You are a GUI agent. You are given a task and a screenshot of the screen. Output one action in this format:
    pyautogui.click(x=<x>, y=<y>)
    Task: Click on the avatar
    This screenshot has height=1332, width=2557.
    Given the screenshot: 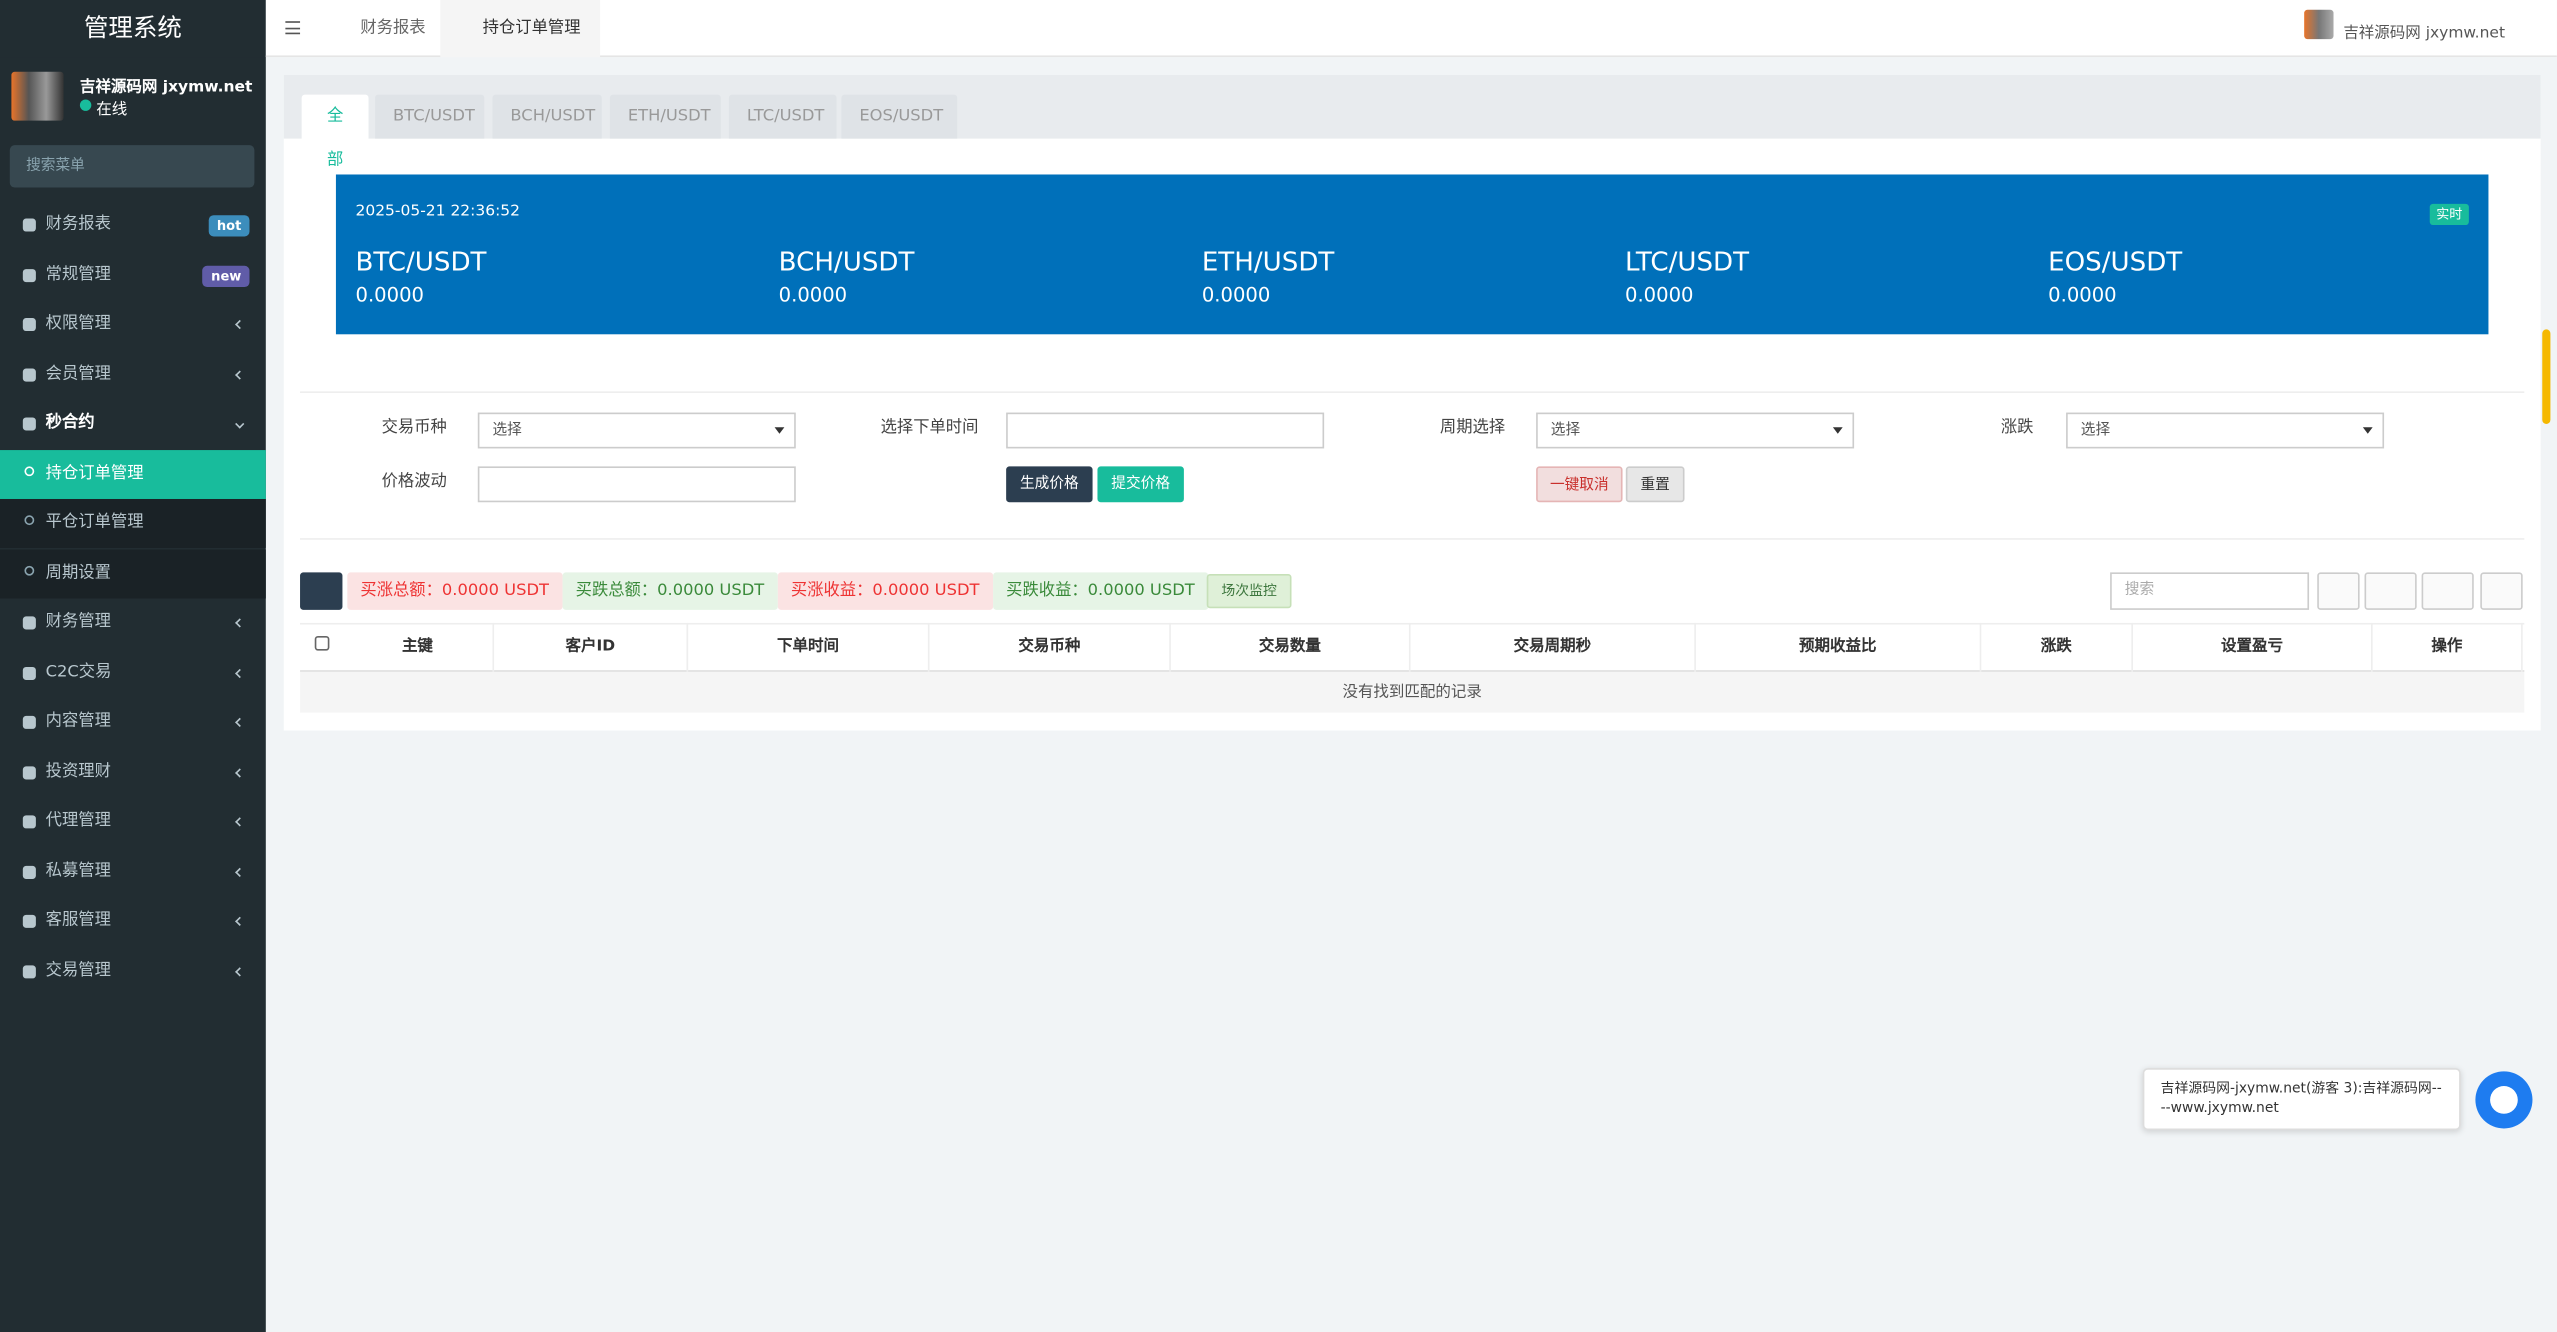 What is the action you would take?
    pyautogui.click(x=37, y=96)
    